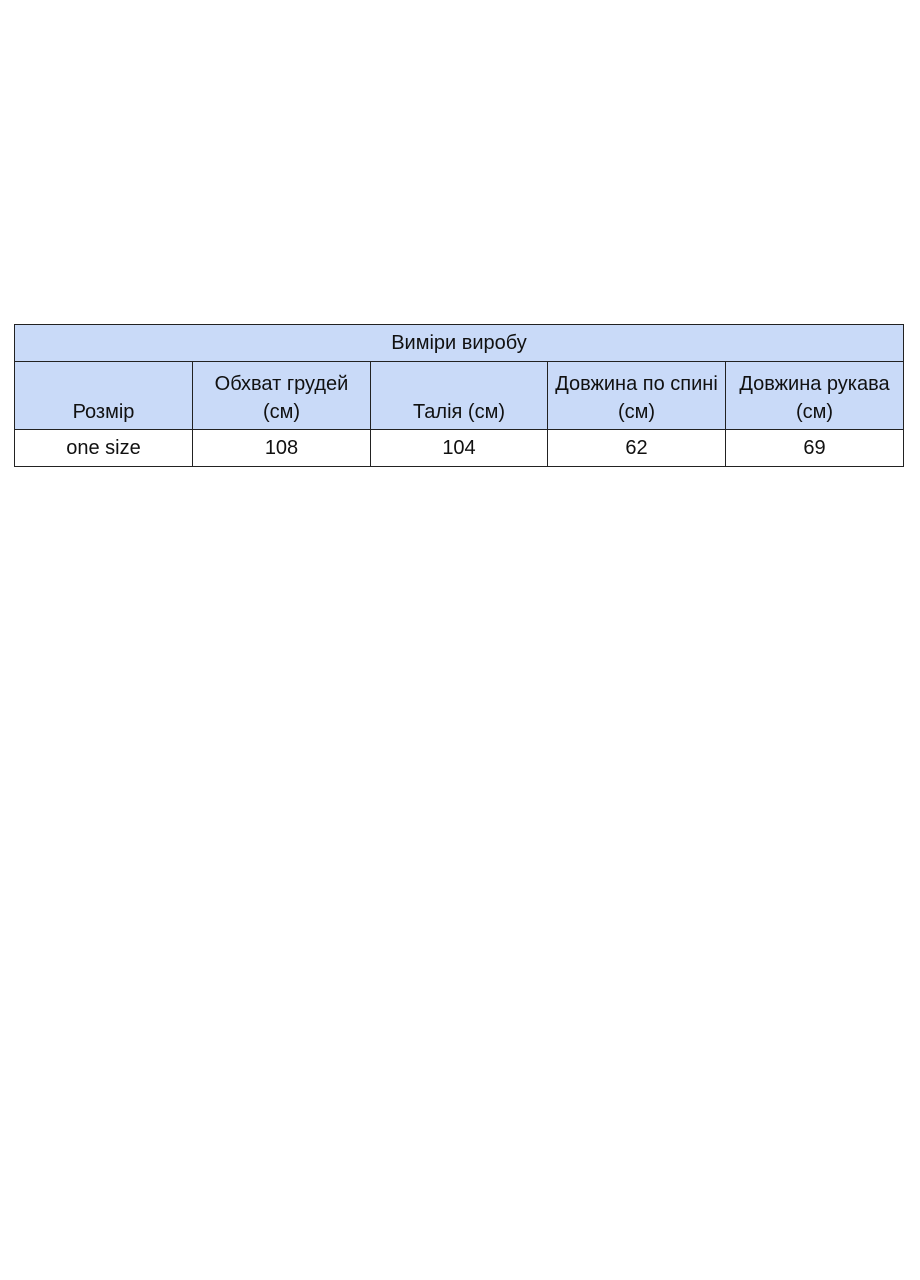  I want to click on cell-sleeve-length: 69, so click(814, 448).